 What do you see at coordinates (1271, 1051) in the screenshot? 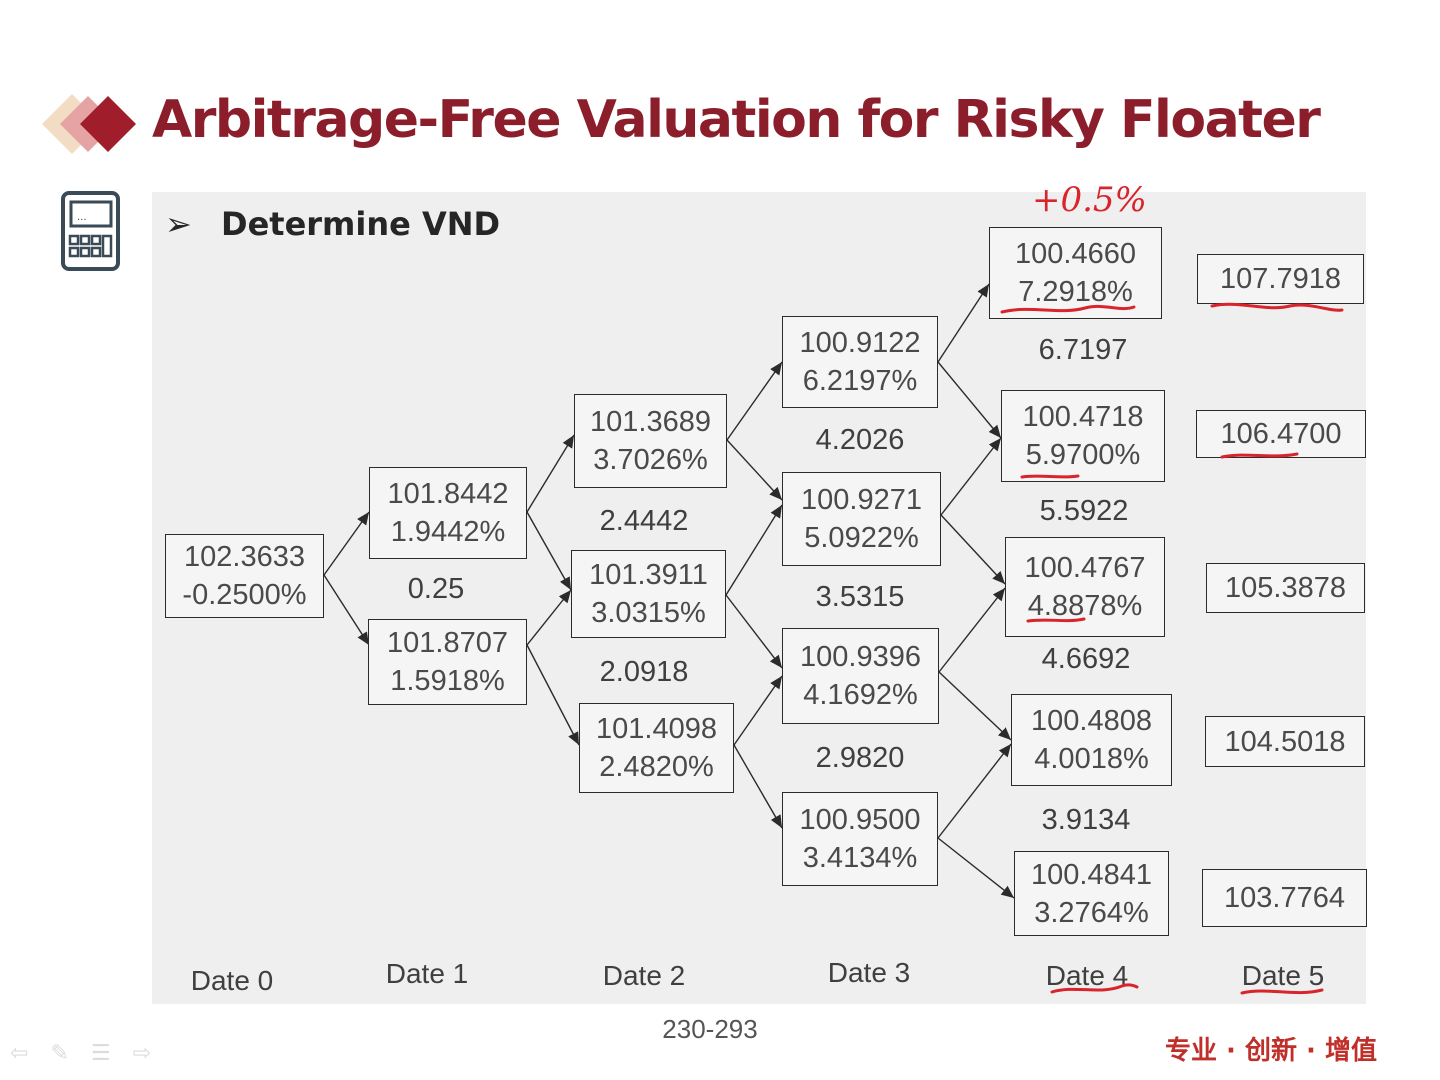
I see `footer-slogan: 专业 · 创新 · 增值` at bounding box center [1271, 1051].